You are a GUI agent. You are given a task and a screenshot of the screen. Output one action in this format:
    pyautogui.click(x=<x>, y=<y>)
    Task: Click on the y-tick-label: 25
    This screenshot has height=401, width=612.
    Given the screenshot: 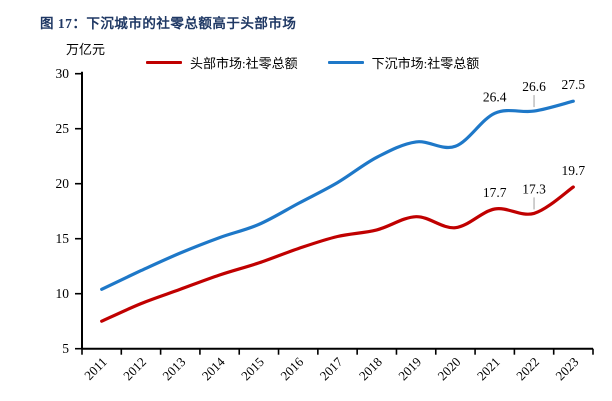 What is the action you would take?
    pyautogui.click(x=63, y=128)
    